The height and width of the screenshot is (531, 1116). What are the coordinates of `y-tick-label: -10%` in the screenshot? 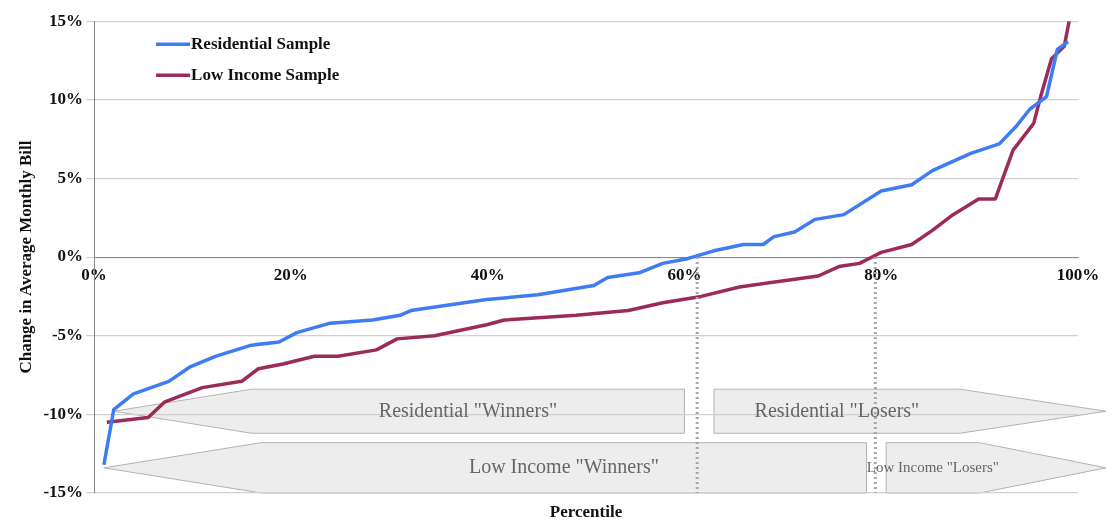 It's located at (63, 413).